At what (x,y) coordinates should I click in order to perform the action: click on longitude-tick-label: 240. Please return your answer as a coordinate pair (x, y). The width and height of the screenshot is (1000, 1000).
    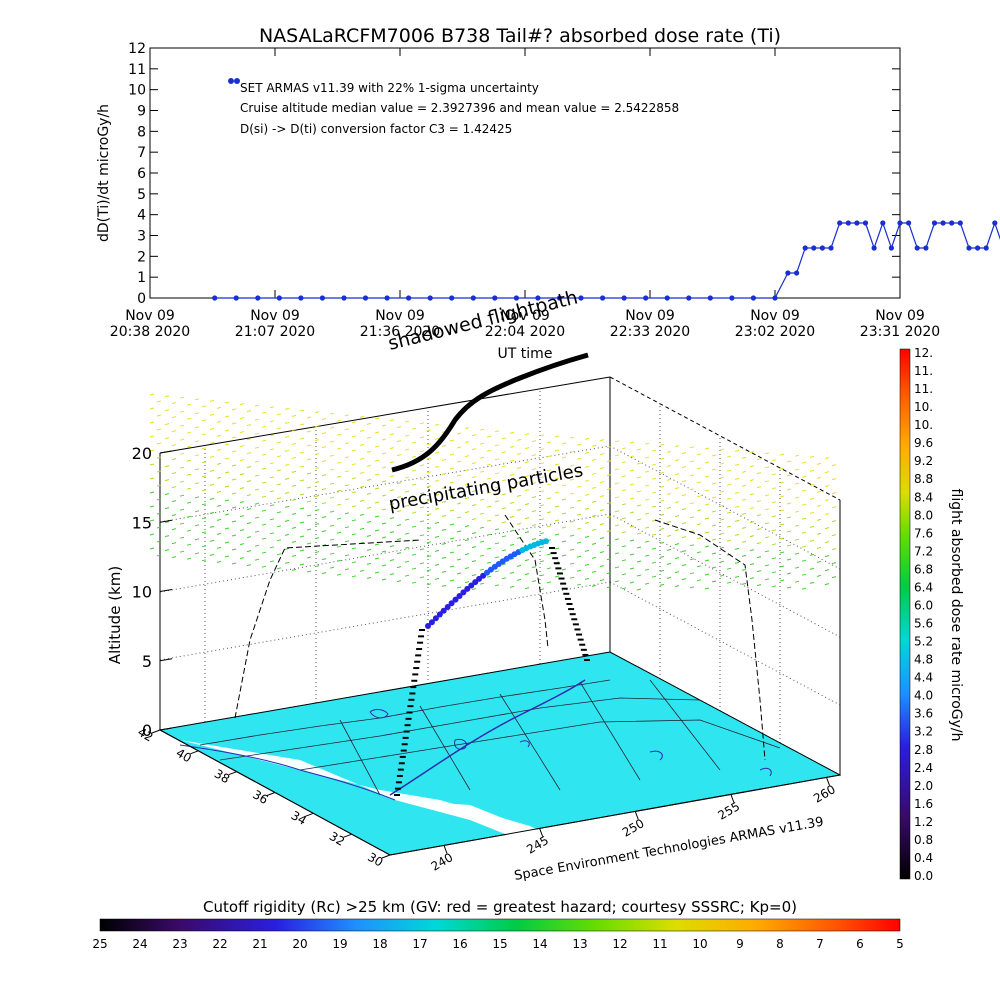
    Looking at the image, I should click on (442, 862).